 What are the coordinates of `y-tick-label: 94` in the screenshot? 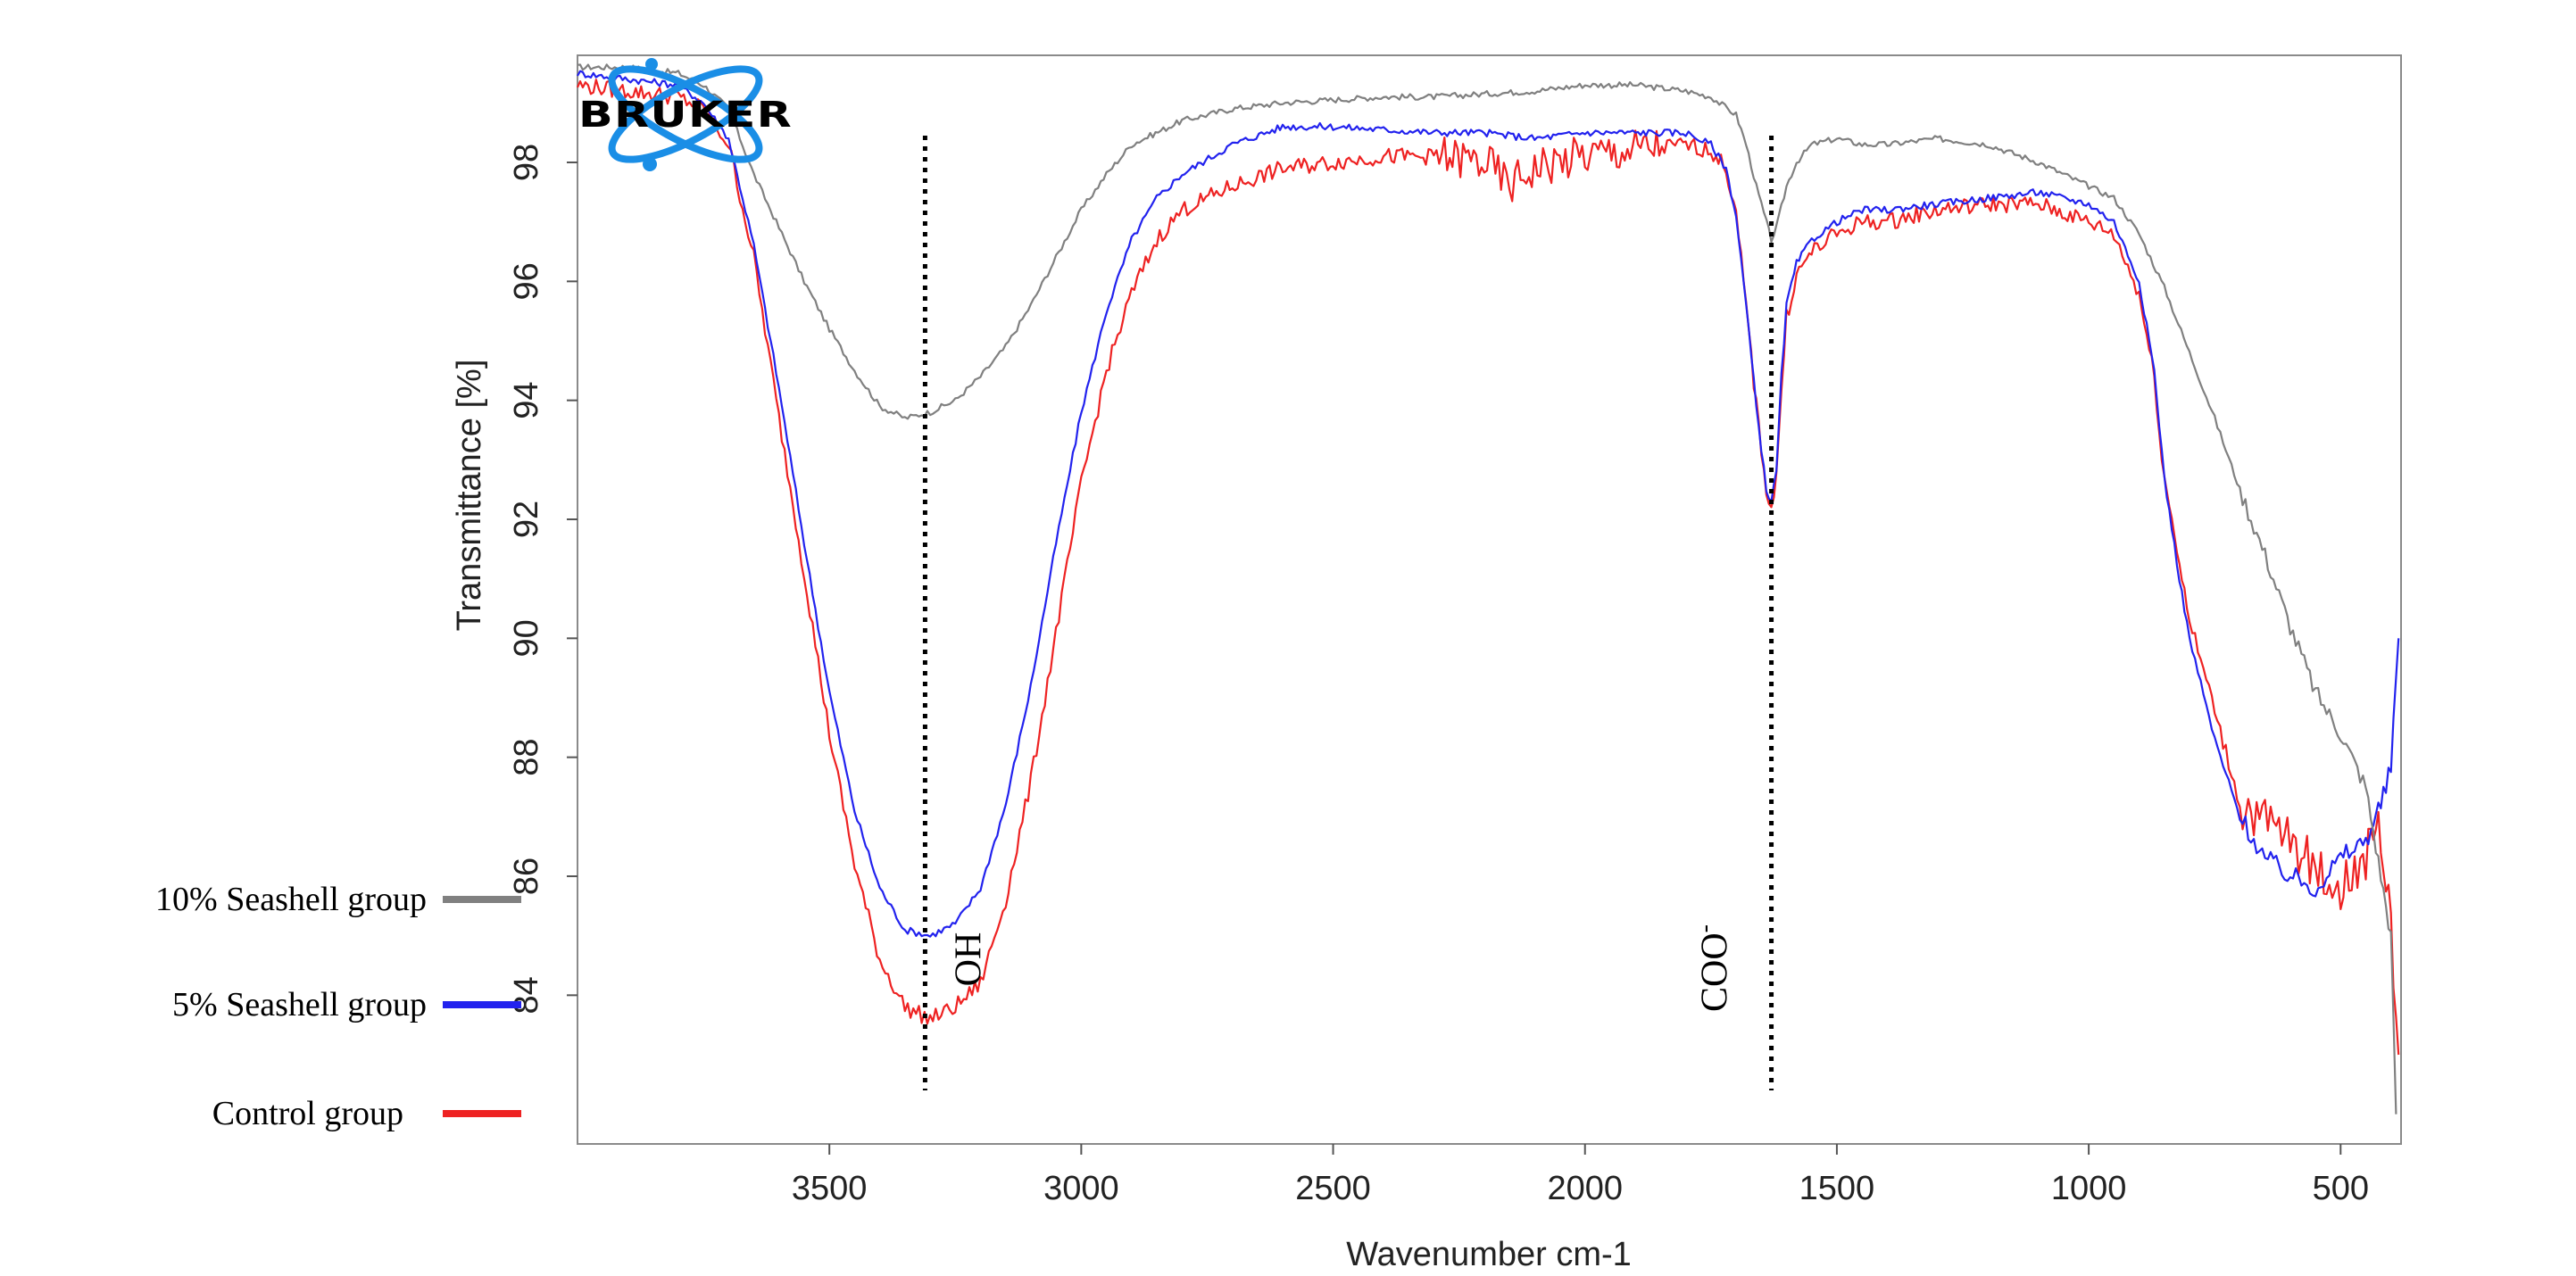 It's located at (527, 400).